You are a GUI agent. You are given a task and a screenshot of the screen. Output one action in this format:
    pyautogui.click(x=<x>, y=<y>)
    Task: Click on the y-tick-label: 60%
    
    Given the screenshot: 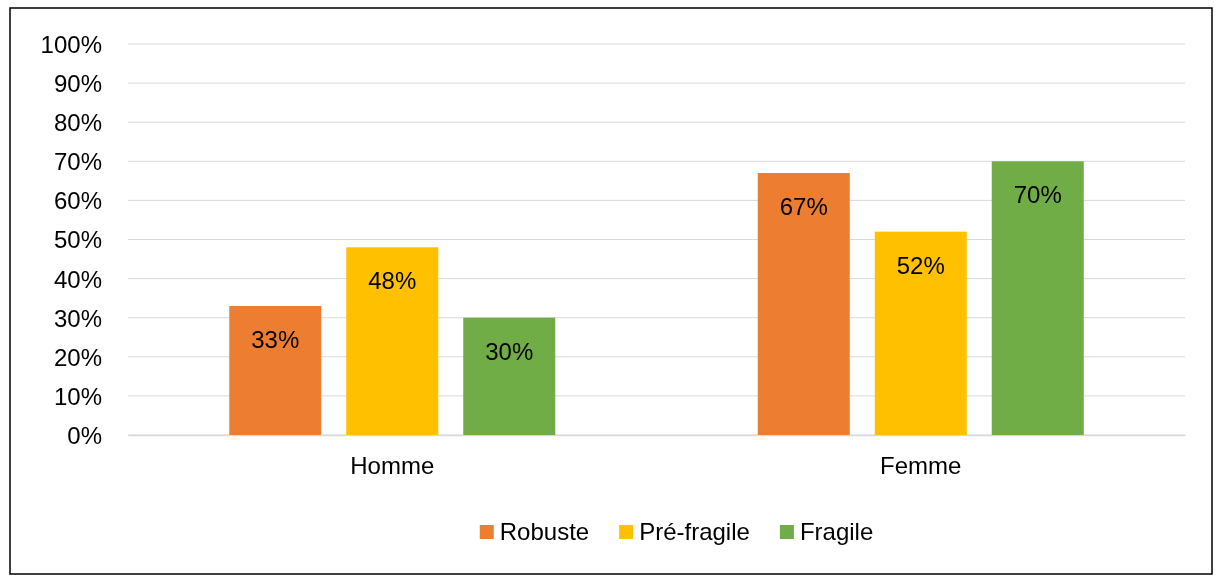 What is the action you would take?
    pyautogui.click(x=77, y=201)
    